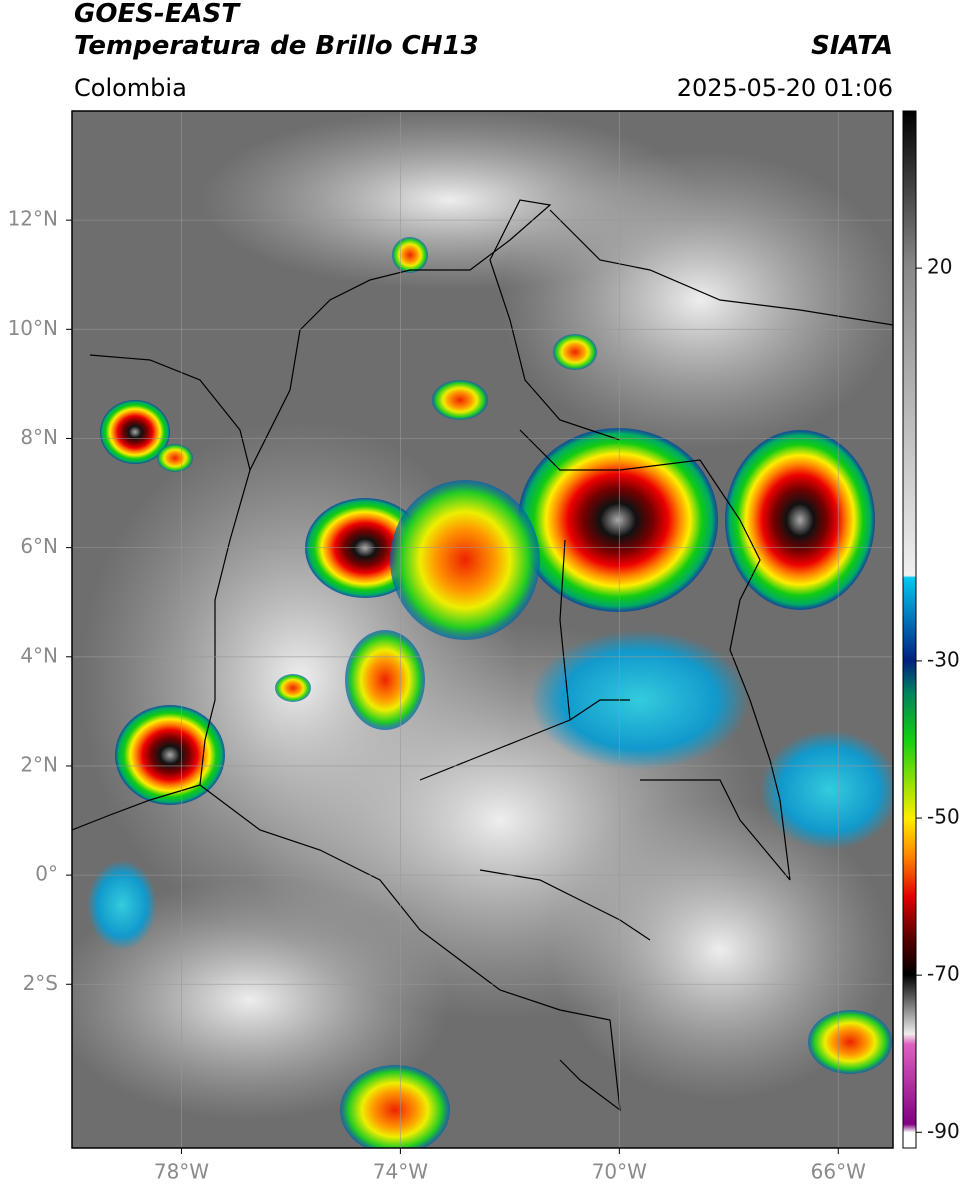 The height and width of the screenshot is (1190, 966). Describe the element at coordinates (40, 983) in the screenshot. I see `y-tick-label: 2°S` at that location.